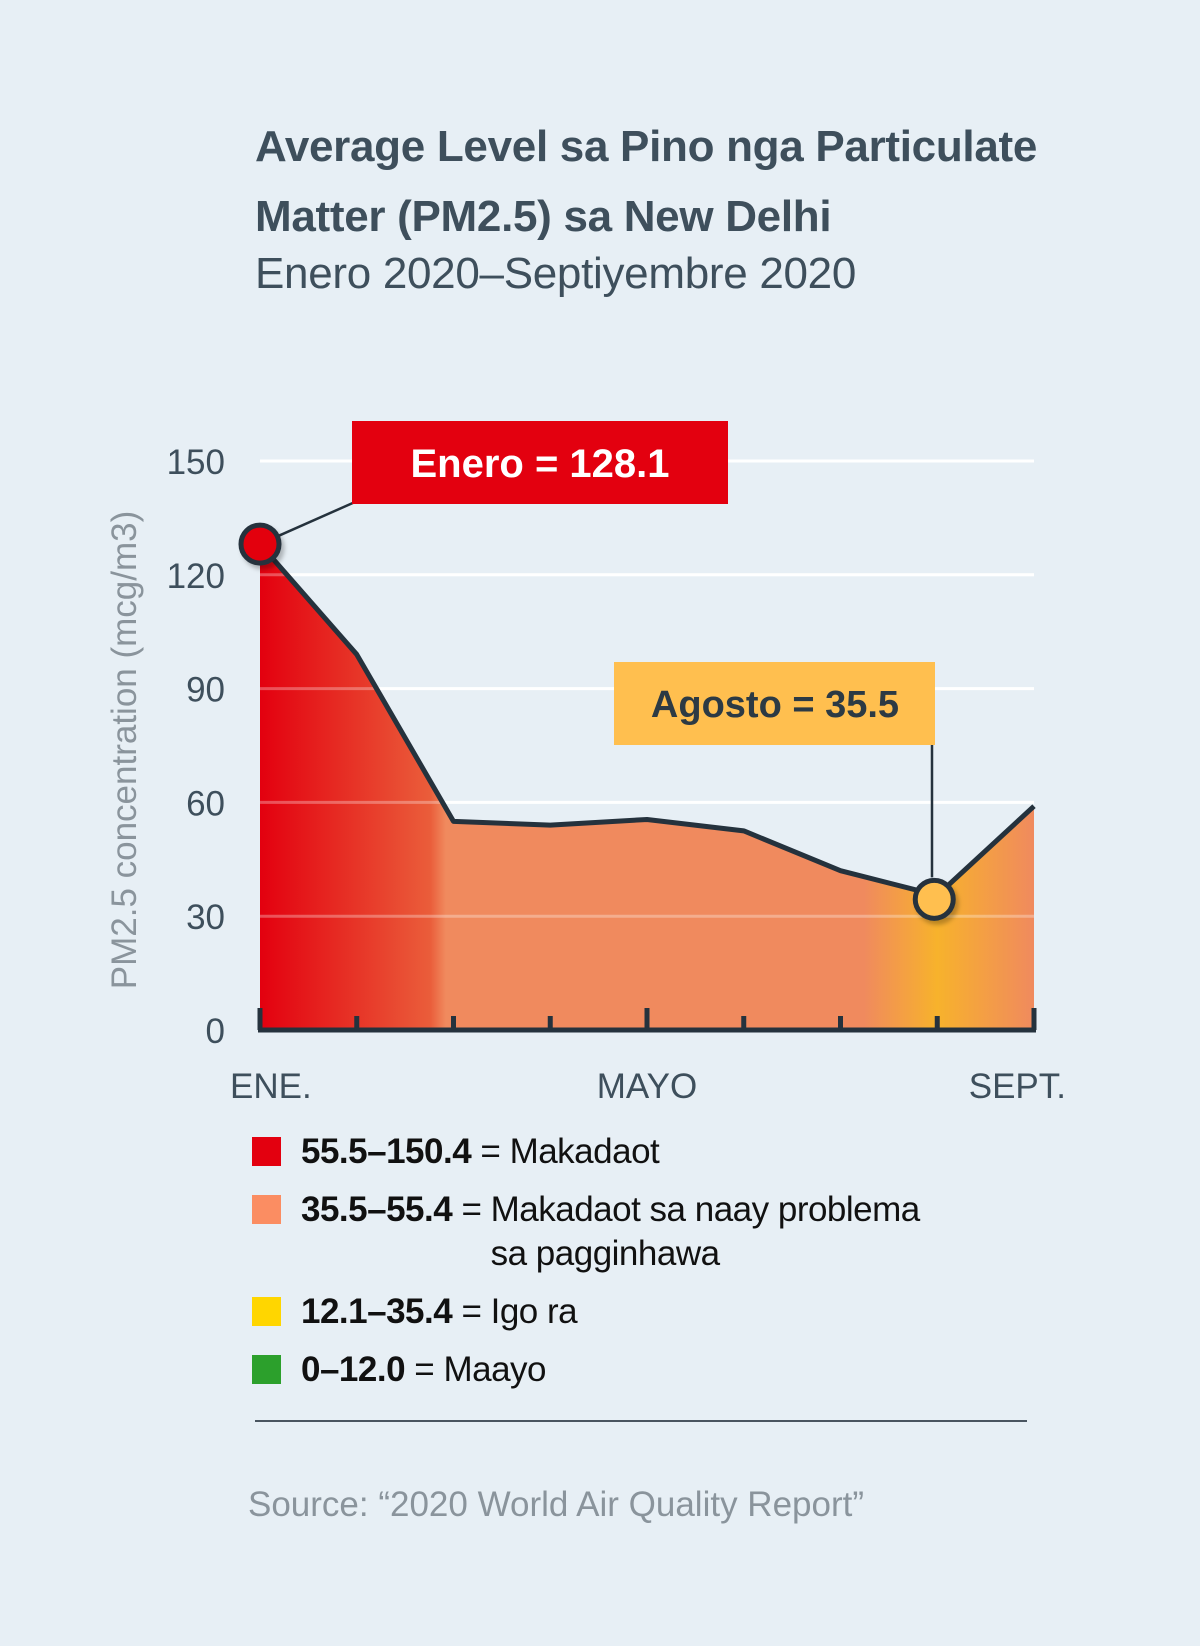  What do you see at coordinates (611, 1370) in the screenshot?
I see `legend-item: 0–12.0 = Maayo` at bounding box center [611, 1370].